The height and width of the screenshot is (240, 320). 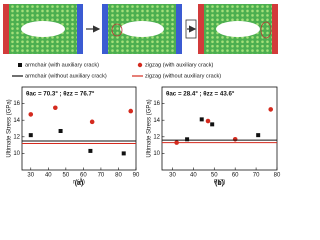 I want to click on x-axis-label: θ (°), so click(x=219, y=183).